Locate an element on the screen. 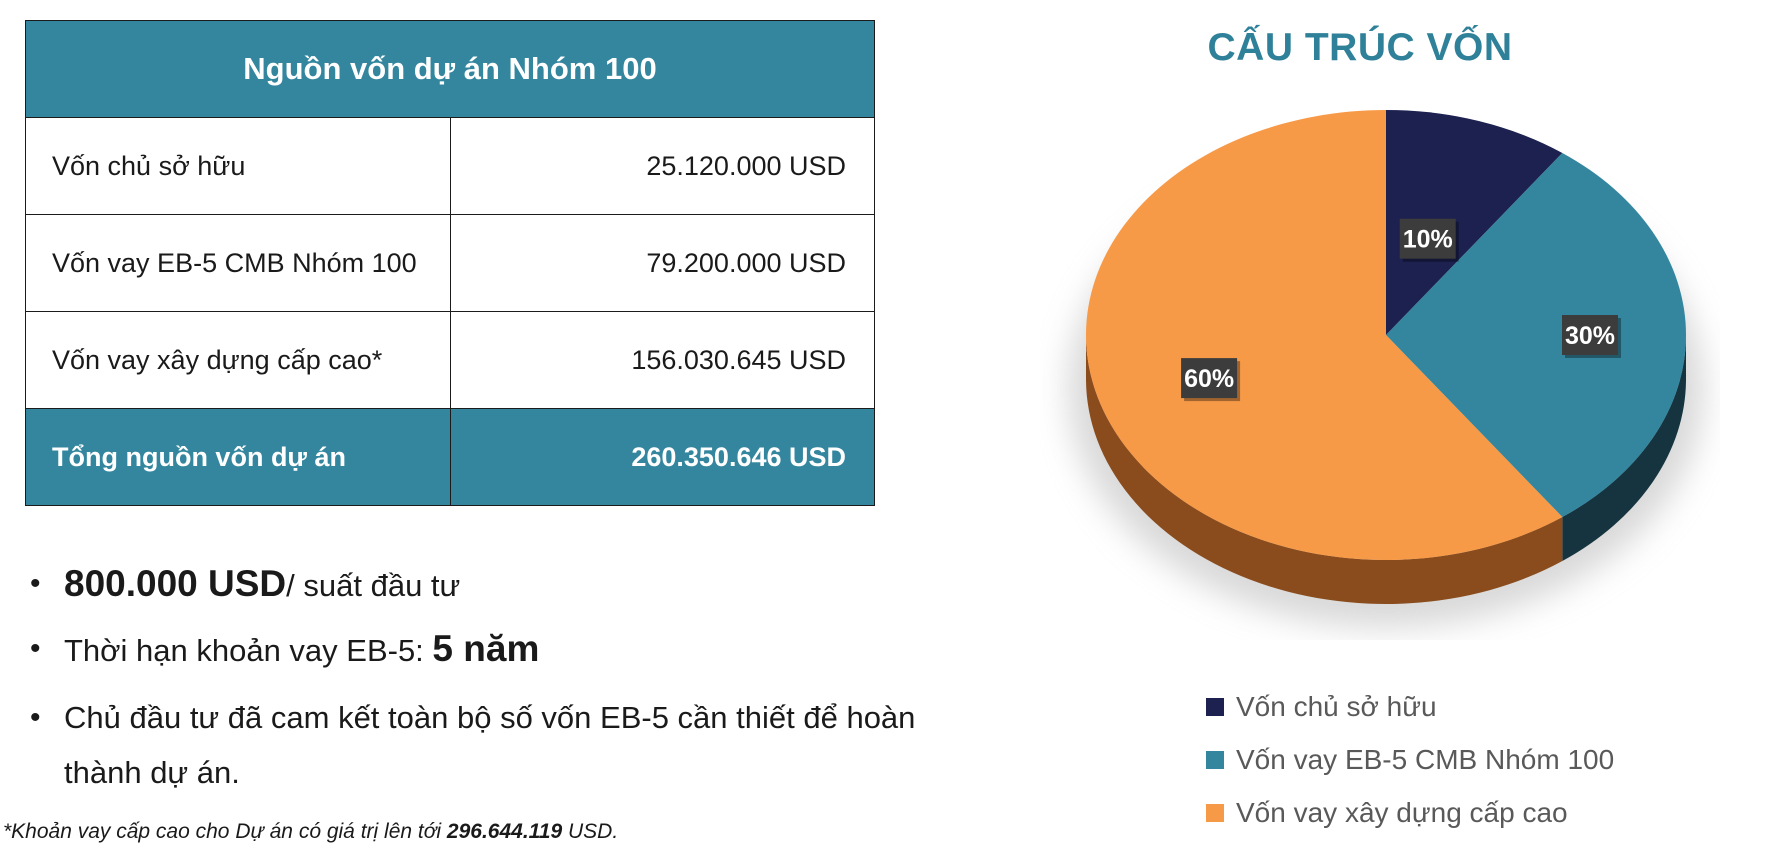 The width and height of the screenshot is (1768, 857). table-header: Nguồn vốn dự án Nhóm 100 is located at coordinates (450, 69).